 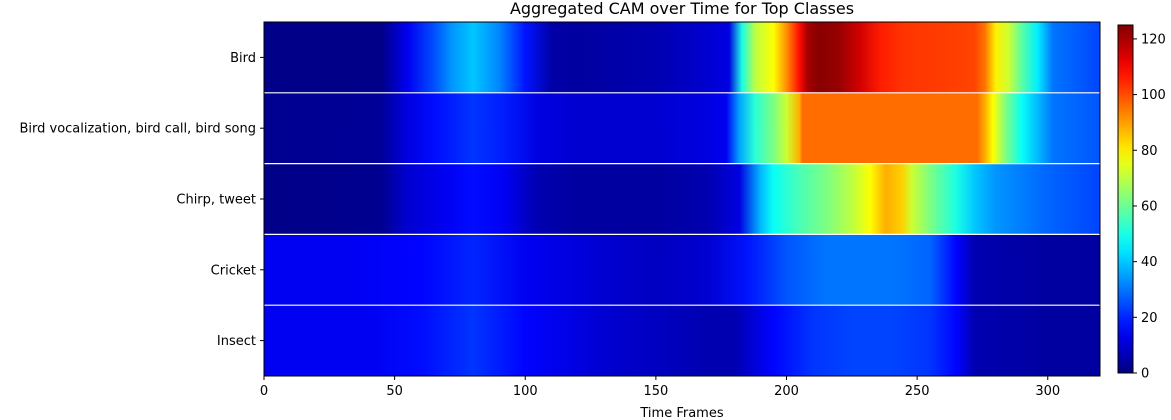 I want to click on chart-title: Aggregated CAM over Time for Top Classes, so click(x=682, y=9).